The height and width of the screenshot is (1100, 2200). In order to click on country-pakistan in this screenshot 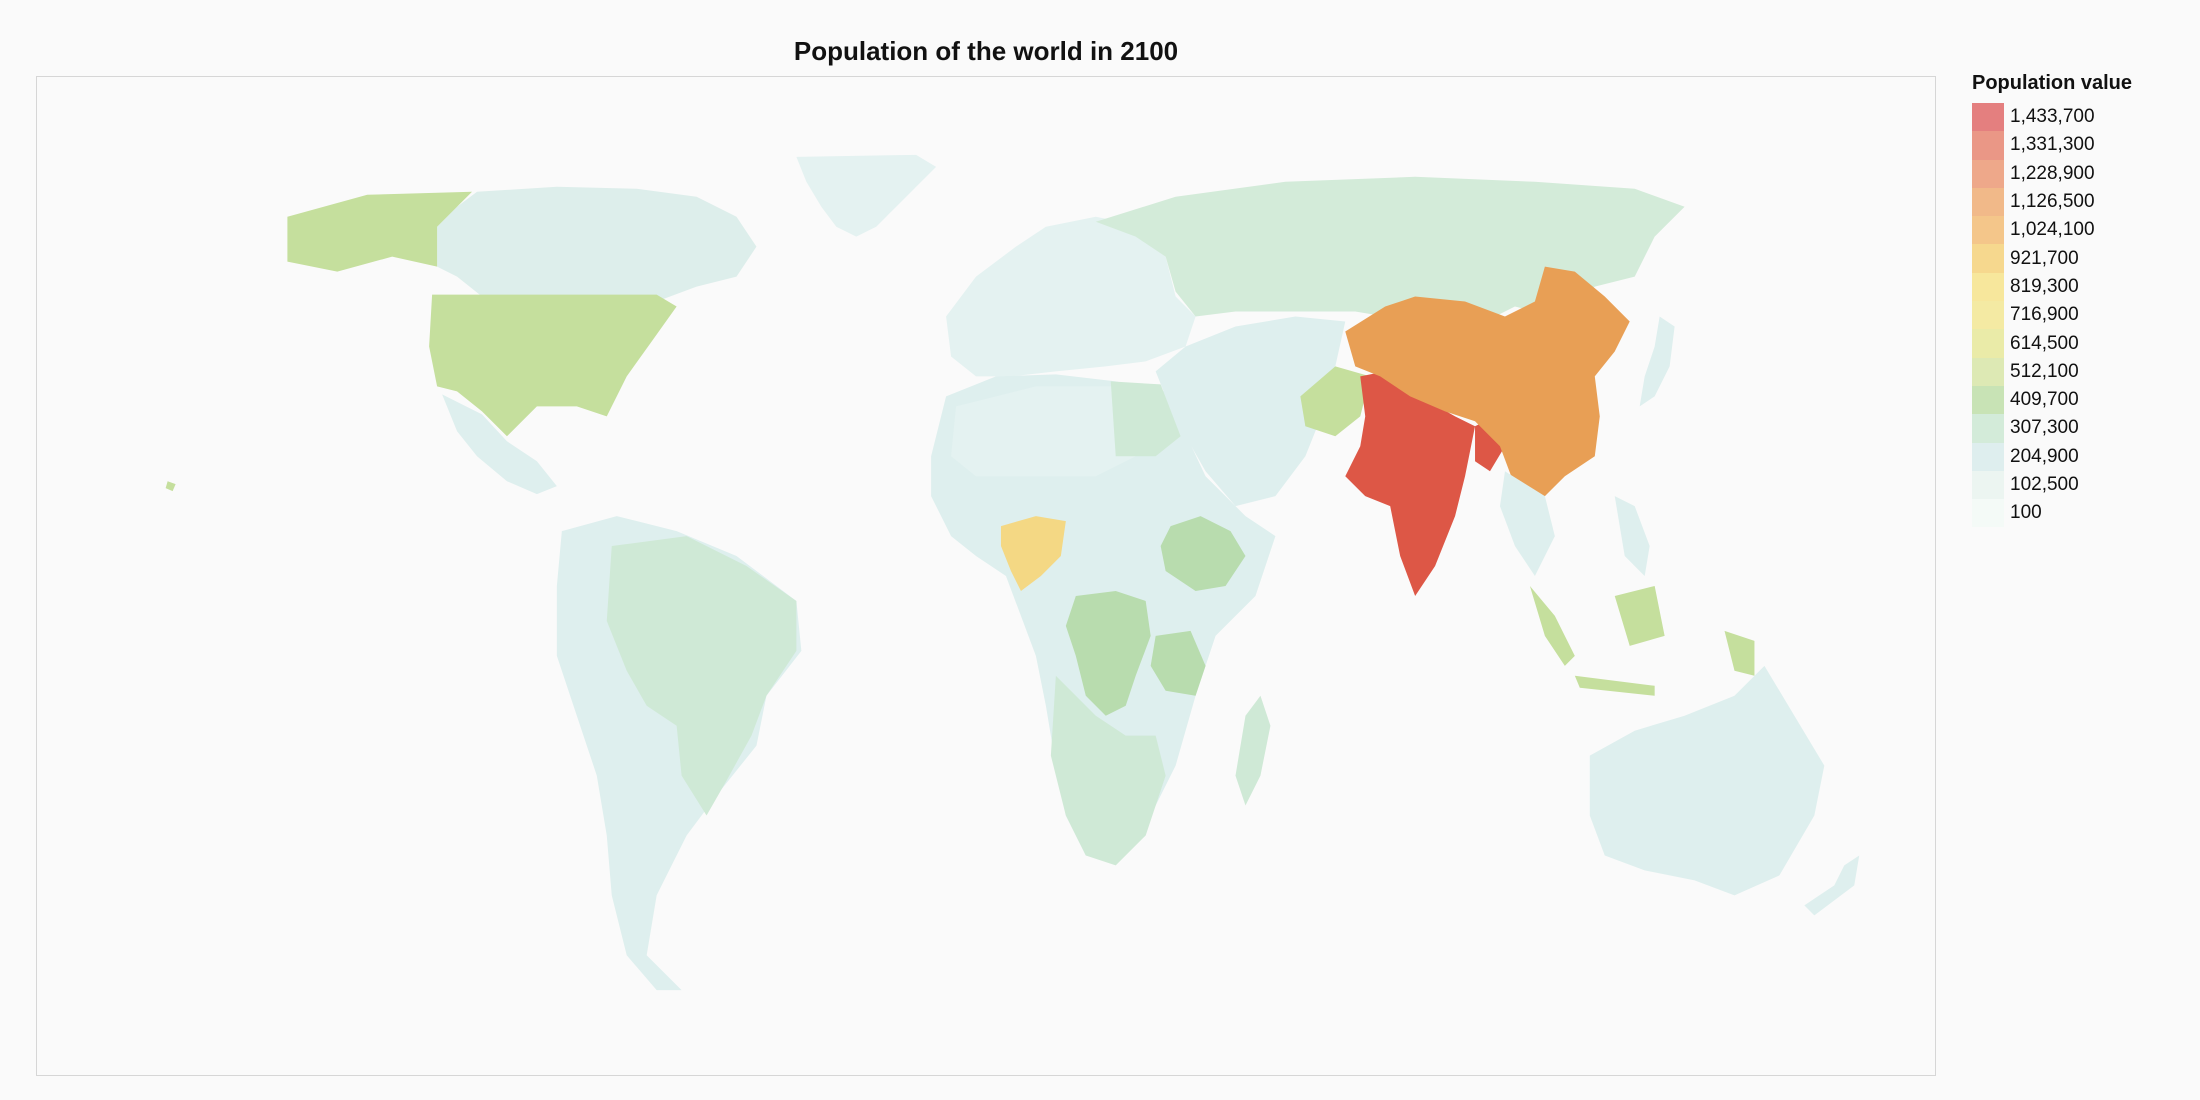, I will do `click(1335, 401)`.